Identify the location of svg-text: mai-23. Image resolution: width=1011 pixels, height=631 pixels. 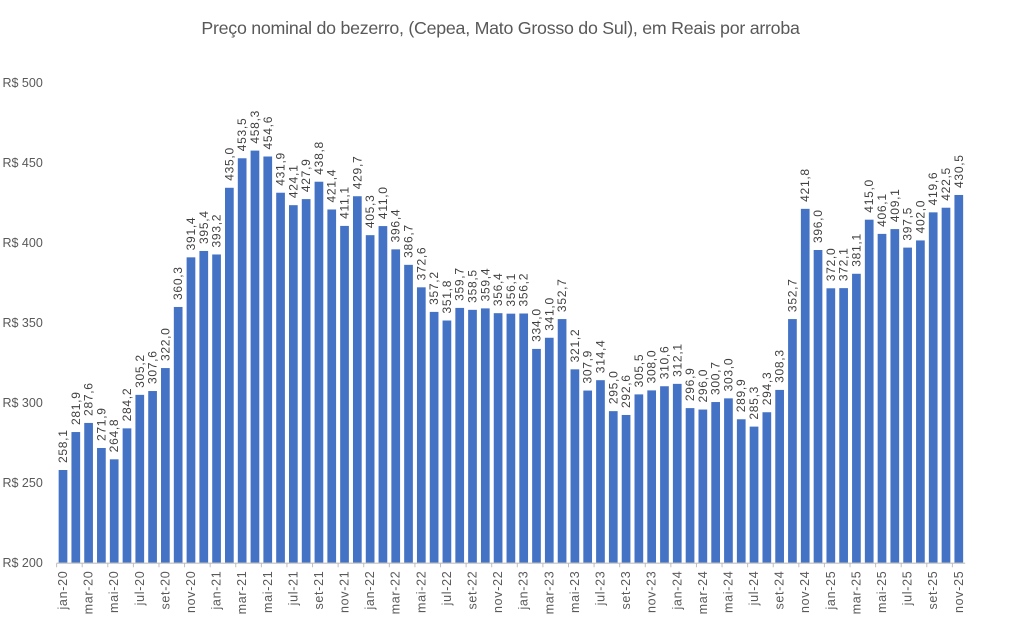
(575, 592).